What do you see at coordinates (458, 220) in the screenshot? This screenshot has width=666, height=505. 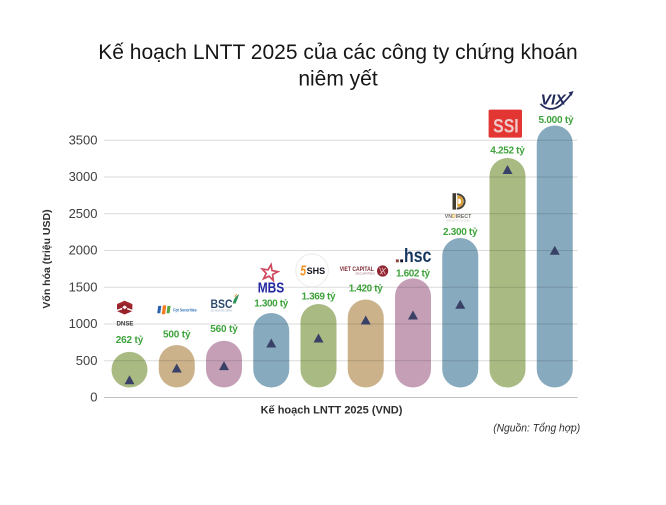 I see `svg-text: WISDOM TO SUCCESS` at bounding box center [458, 220].